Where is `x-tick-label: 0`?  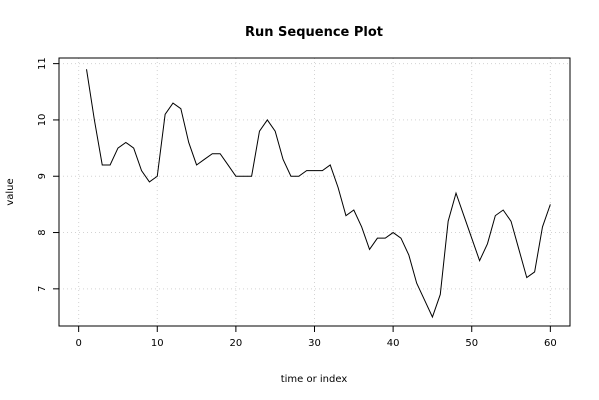 x-tick-label: 0 is located at coordinates (78, 343).